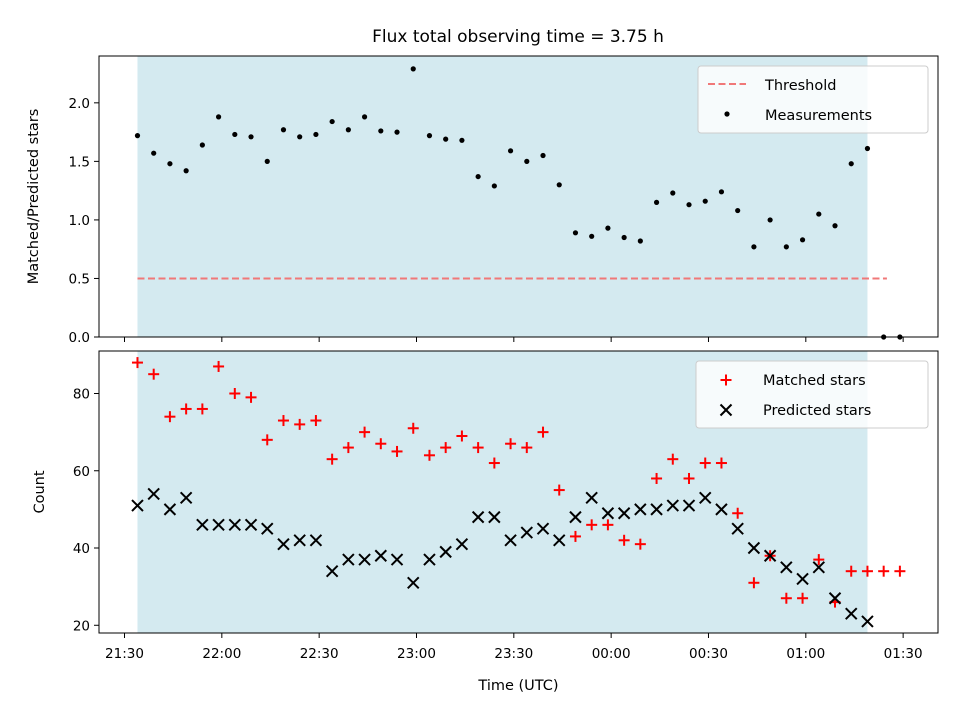  Describe the element at coordinates (81, 394) in the screenshot. I see `bottom-ytick-label: 80` at that location.